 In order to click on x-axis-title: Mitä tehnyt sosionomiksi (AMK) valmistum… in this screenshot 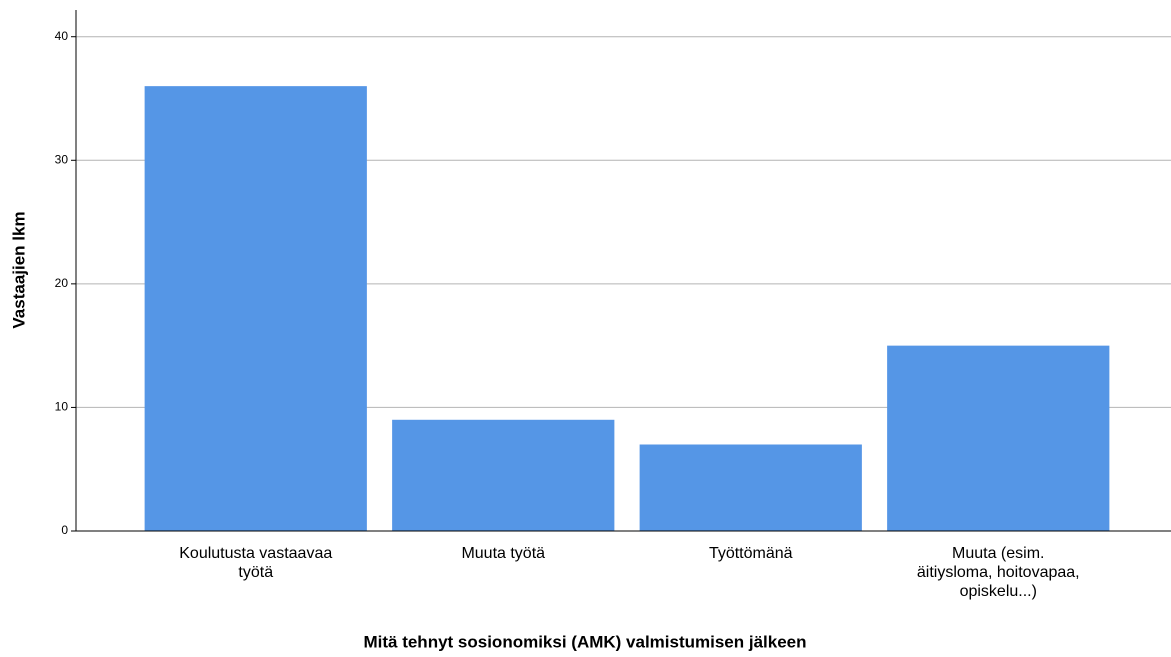, I will do `click(584, 641)`.